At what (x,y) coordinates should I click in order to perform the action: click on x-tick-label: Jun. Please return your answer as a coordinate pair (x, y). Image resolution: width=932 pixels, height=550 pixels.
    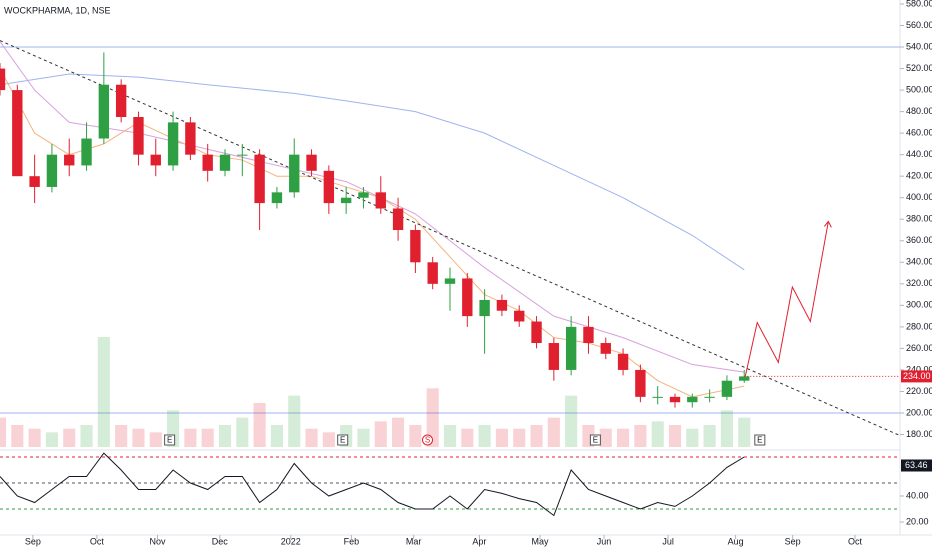
    Looking at the image, I should click on (604, 541).